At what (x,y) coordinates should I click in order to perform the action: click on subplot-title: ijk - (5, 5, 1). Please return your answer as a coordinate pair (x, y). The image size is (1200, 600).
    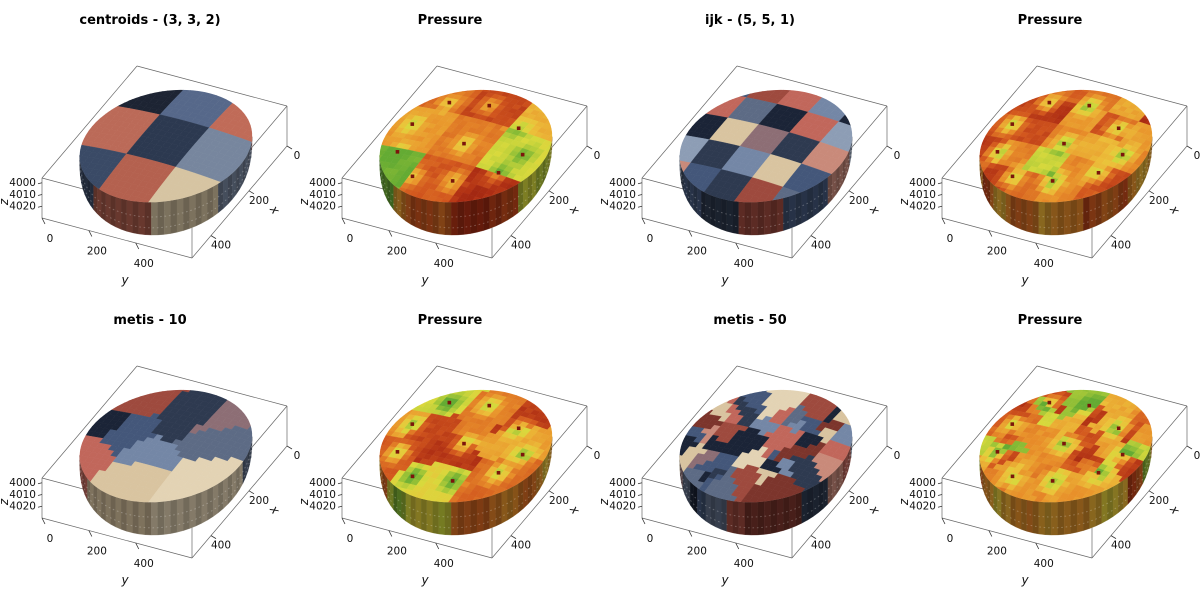
    Looking at the image, I should click on (750, 20).